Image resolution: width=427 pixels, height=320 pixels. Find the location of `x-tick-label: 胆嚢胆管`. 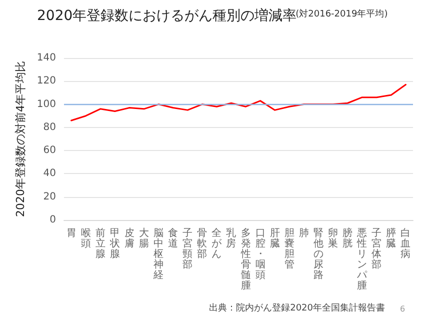

x-tick-label: 胆嚢胆管 is located at coordinates (289, 249).